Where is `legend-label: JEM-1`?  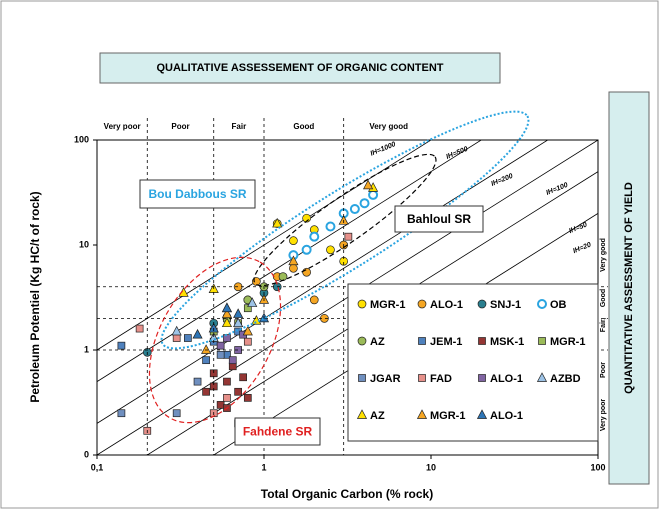 legend-label: JEM-1 is located at coordinates (446, 342).